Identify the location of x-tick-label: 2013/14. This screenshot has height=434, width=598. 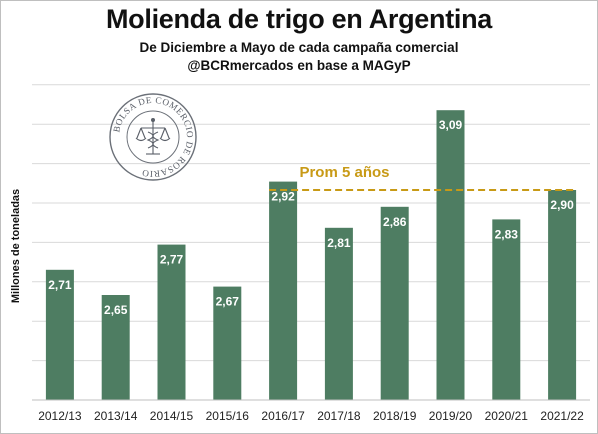
(116, 416).